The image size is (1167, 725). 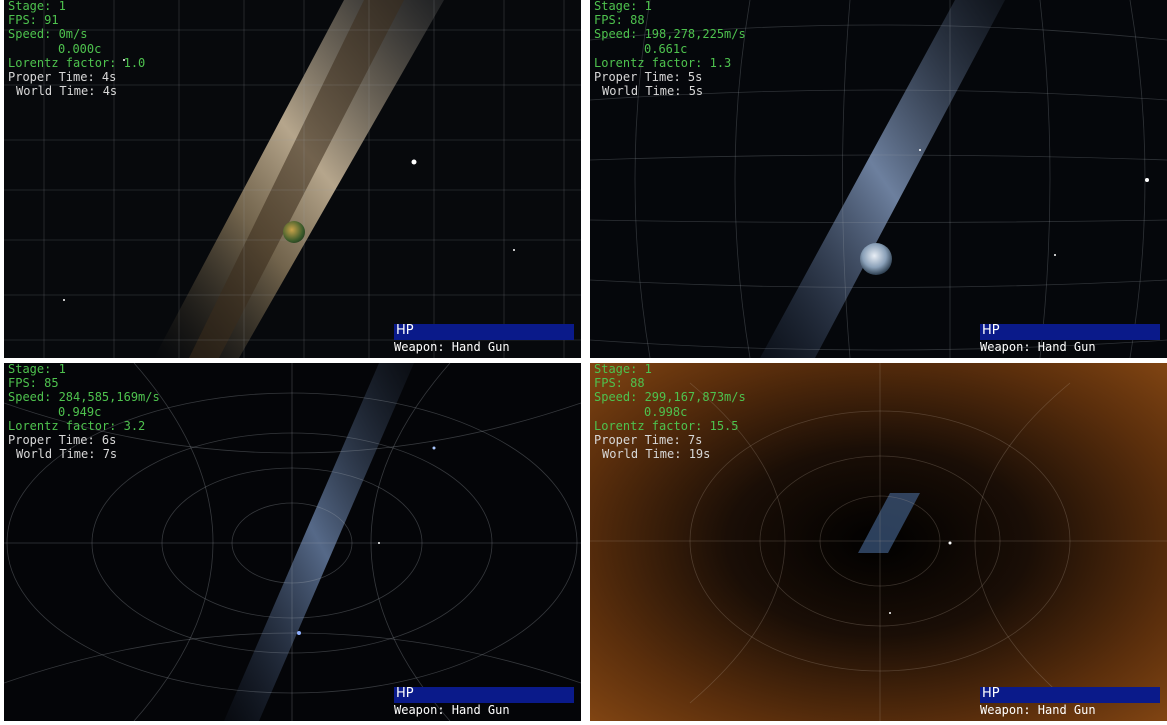 What do you see at coordinates (77, 62) in the screenshot?
I see `lorentz-label: Lorentz factor: 1.0` at bounding box center [77, 62].